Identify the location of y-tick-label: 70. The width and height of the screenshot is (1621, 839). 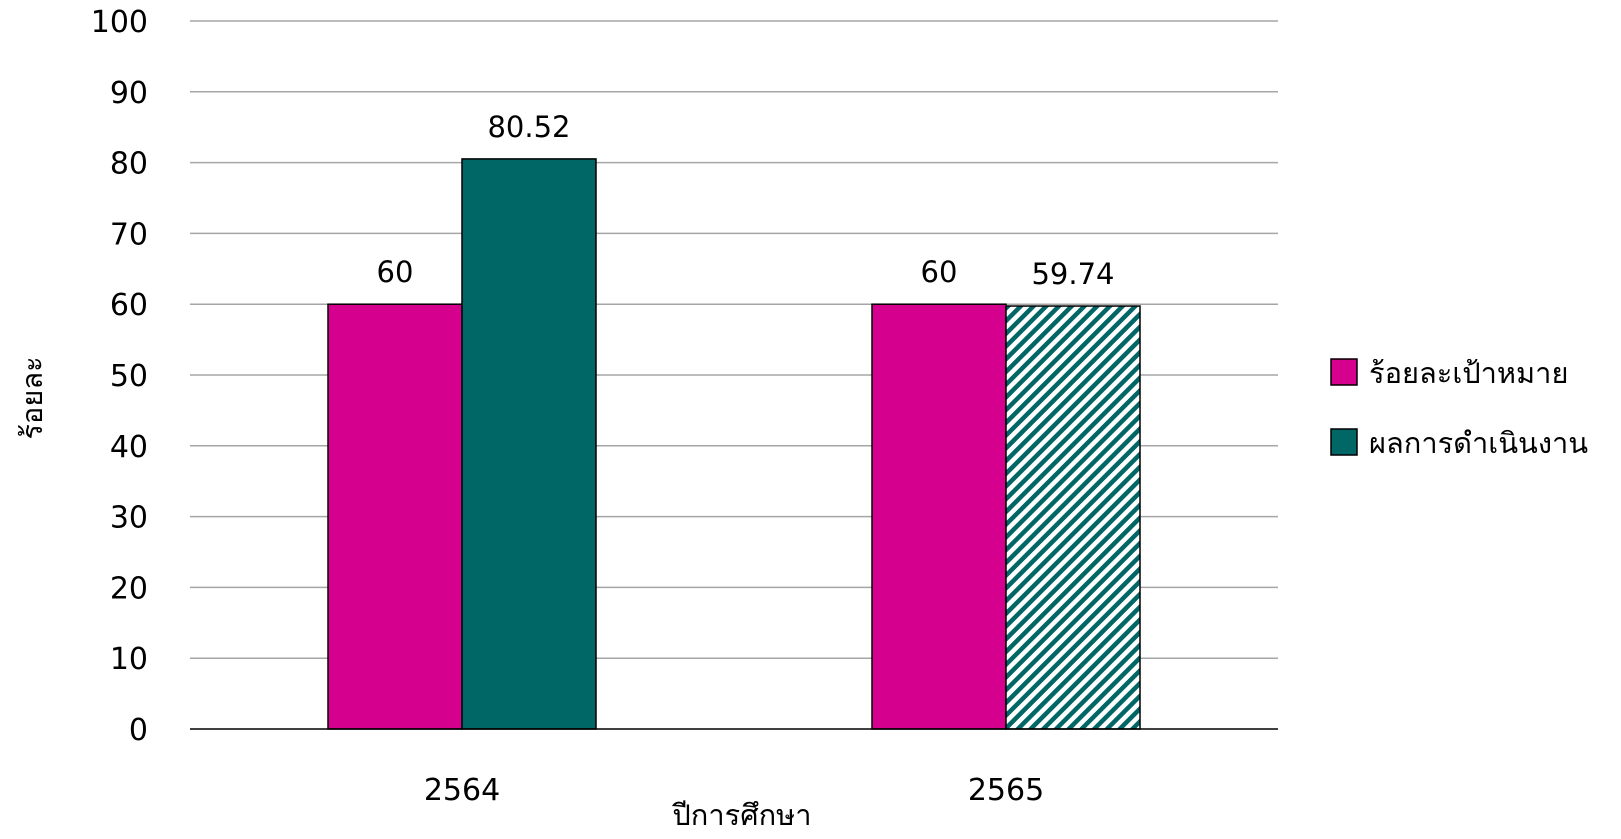
(129, 234).